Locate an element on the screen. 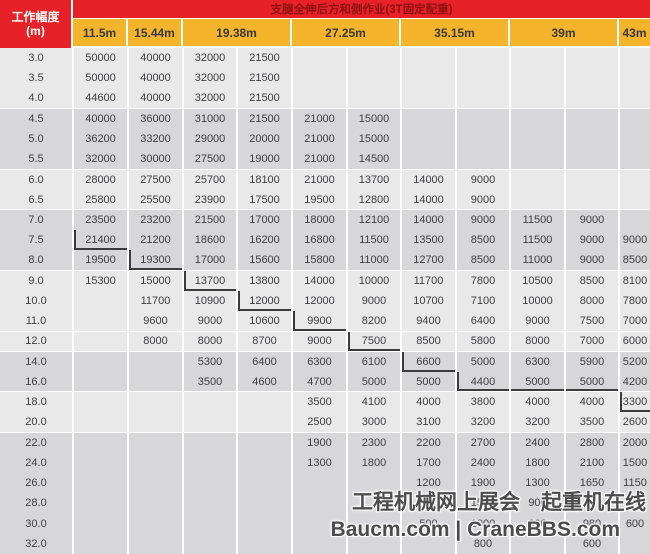 This screenshot has height=554, width=650. radius-cell: 4.0 is located at coordinates (37, 99).